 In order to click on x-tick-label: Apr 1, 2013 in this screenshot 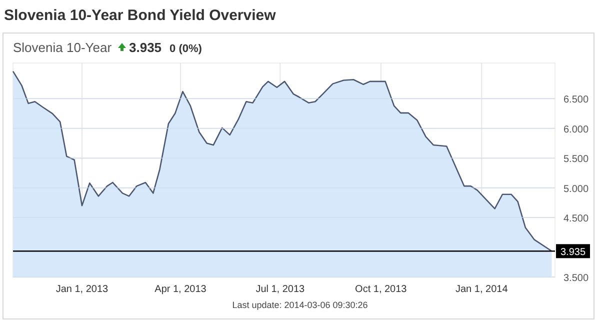, I will do `click(180, 289)`.